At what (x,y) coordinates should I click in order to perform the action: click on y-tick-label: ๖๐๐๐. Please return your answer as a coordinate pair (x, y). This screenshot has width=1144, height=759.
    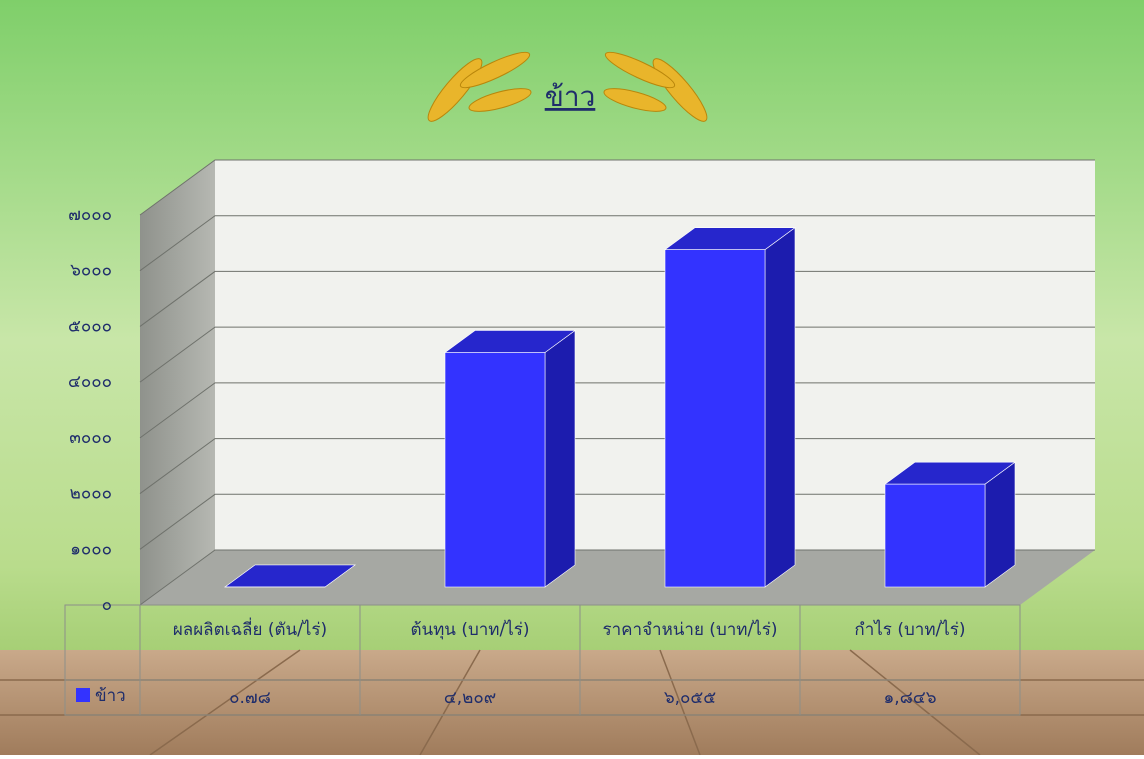
    Looking at the image, I should click on (91, 271).